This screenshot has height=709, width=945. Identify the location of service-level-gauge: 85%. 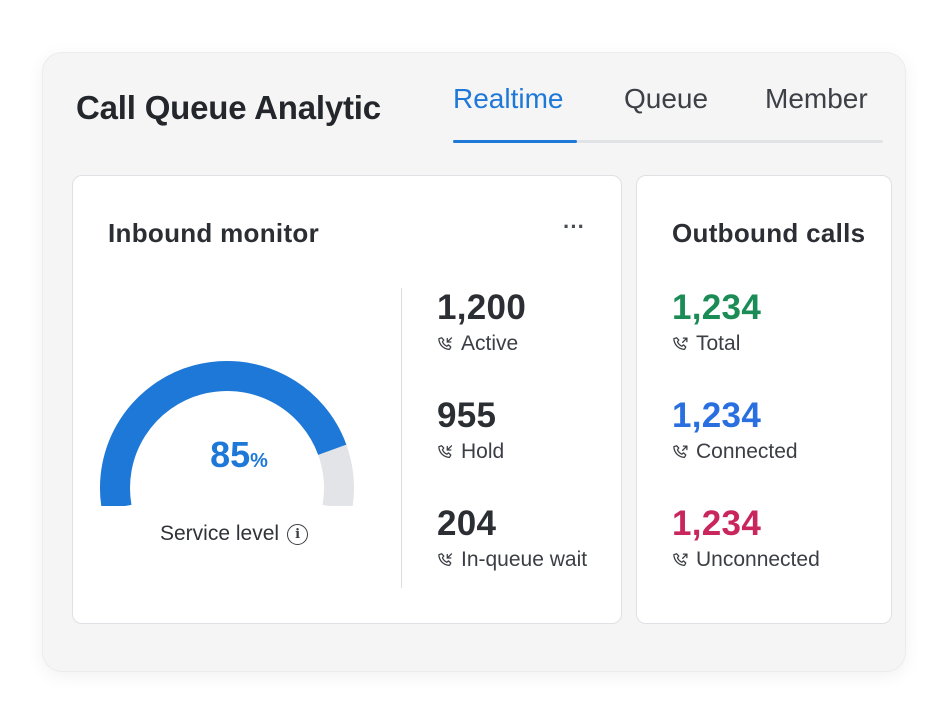
(239, 413).